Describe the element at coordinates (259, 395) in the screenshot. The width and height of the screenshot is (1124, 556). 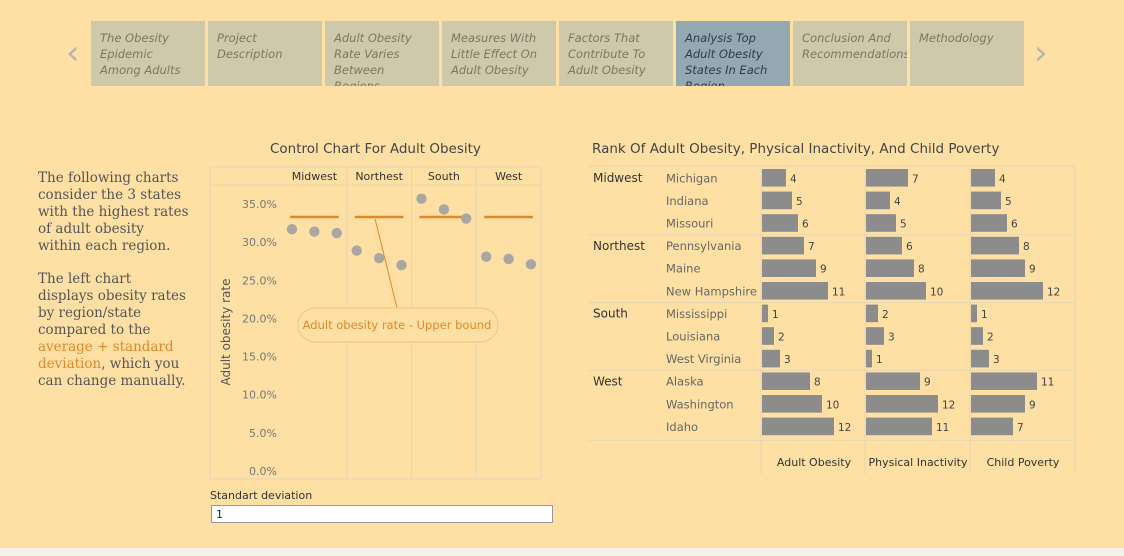
I see `y-tick-label: 10.0%` at that location.